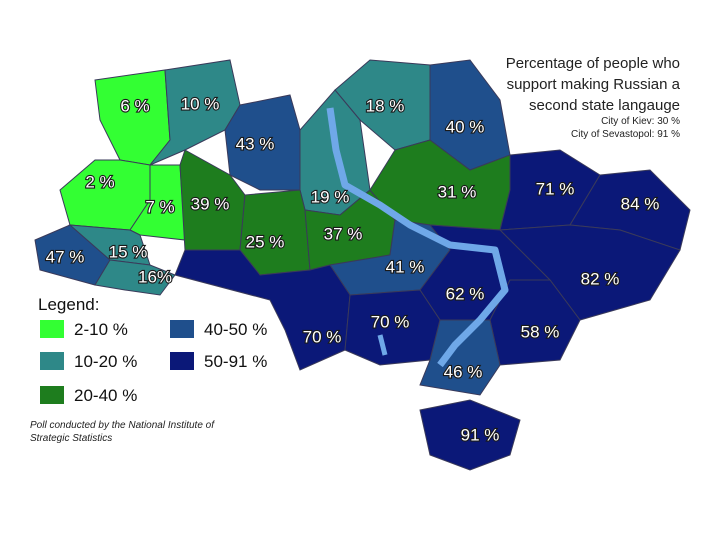 The image size is (720, 540). What do you see at coordinates (600, 278) in the screenshot?
I see `region-label: 82 %` at bounding box center [600, 278].